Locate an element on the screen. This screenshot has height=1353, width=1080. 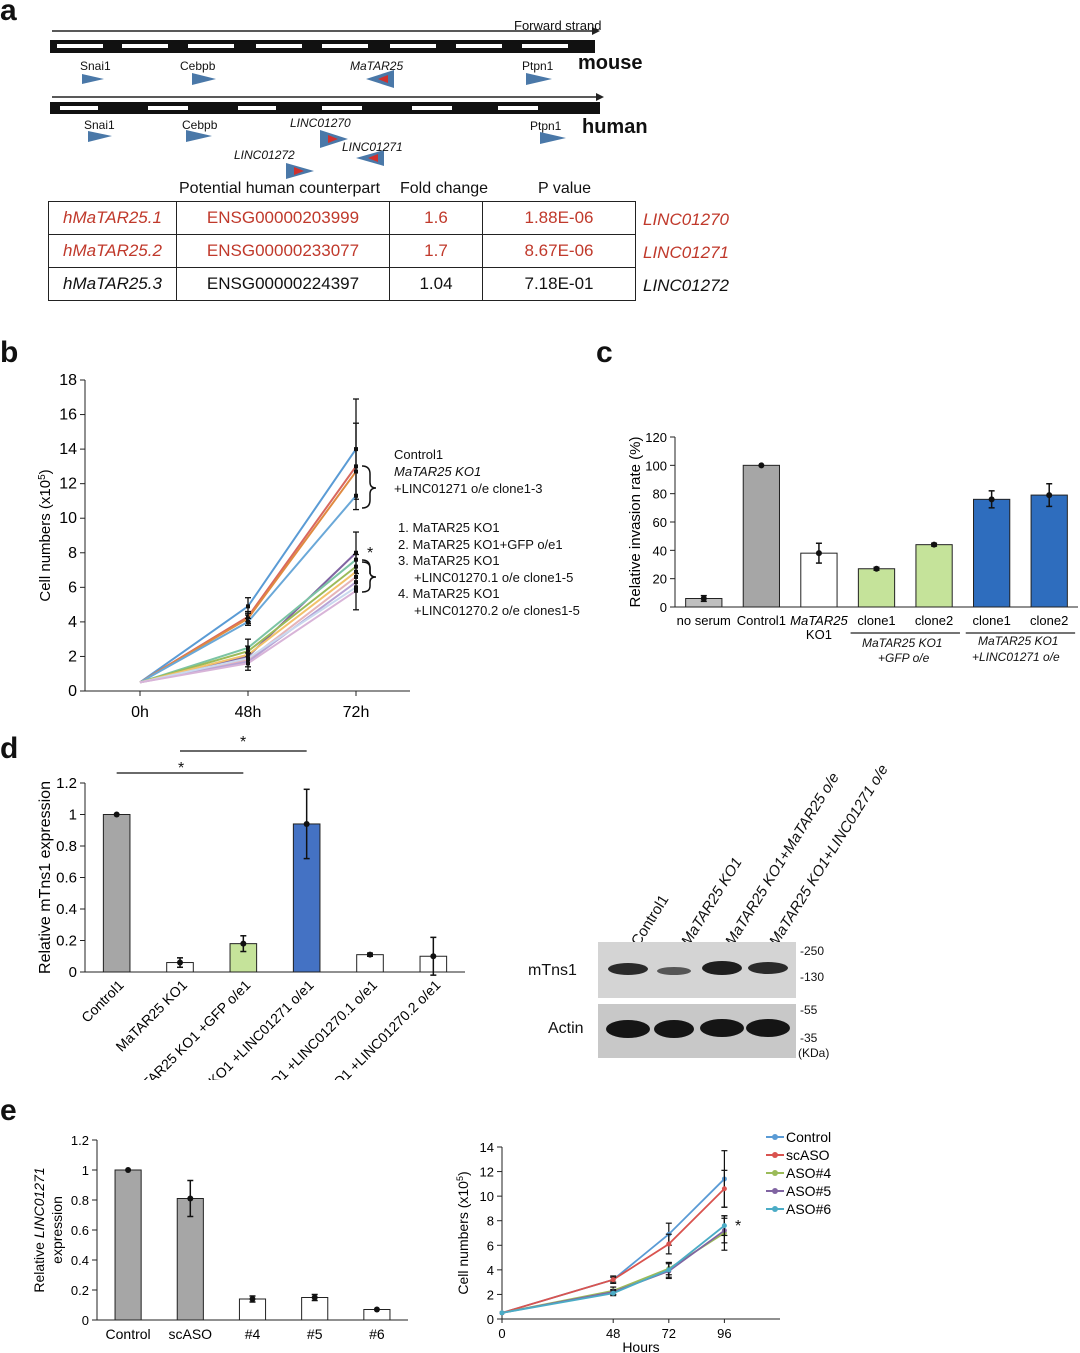
significance-star: * is located at coordinates (370, 553).